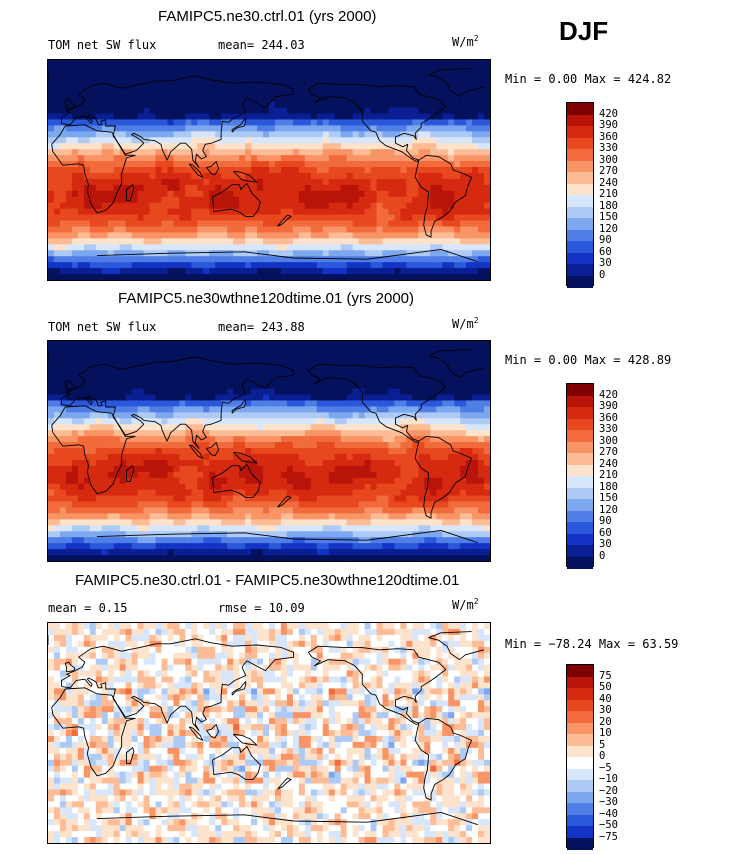  I want to click on panel-1-variable-label: TOM net SW flux, so click(102, 45).